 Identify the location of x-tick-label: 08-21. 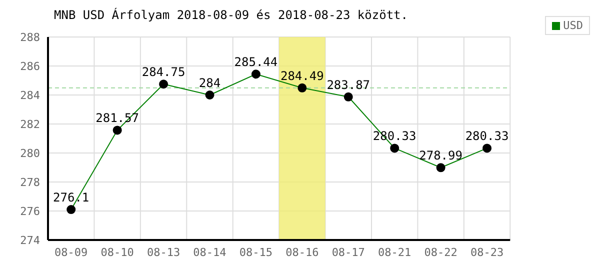
(395, 252).